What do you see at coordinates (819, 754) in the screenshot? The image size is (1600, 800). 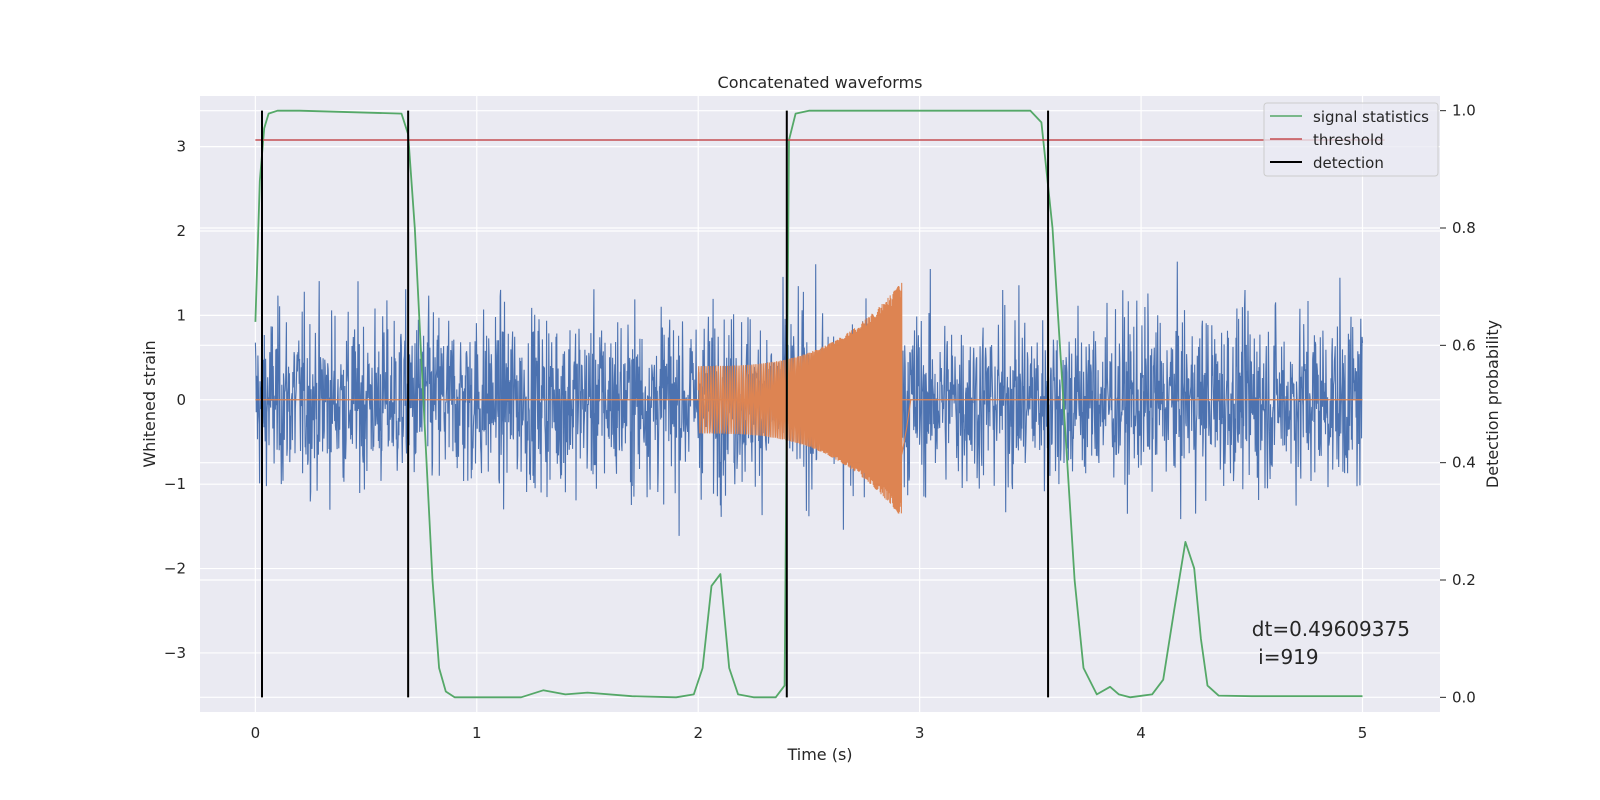 I see `x-axis-label: Time (s)` at bounding box center [819, 754].